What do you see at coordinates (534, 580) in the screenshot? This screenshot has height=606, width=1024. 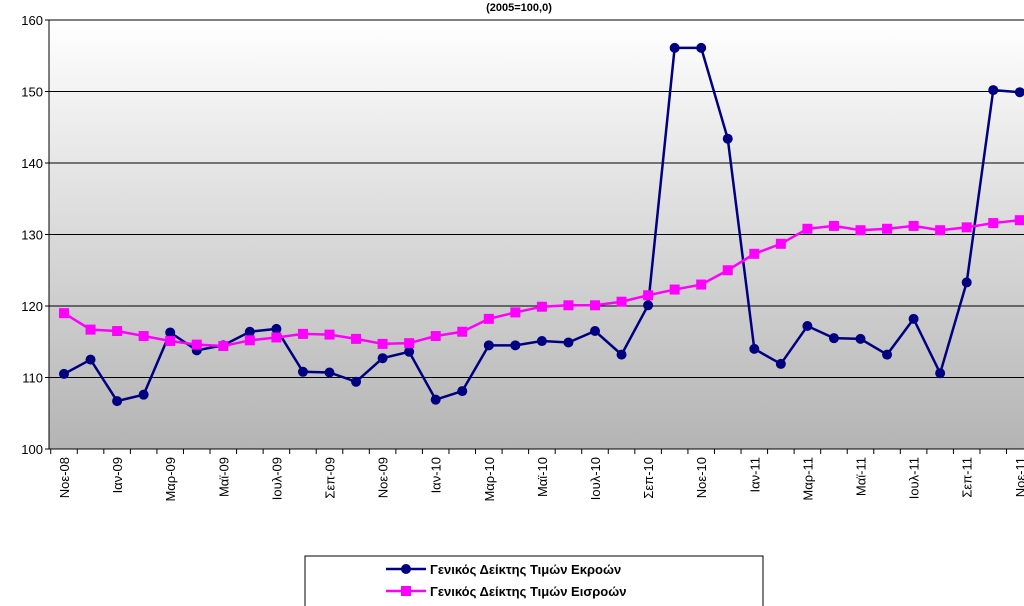 I see `legend` at bounding box center [534, 580].